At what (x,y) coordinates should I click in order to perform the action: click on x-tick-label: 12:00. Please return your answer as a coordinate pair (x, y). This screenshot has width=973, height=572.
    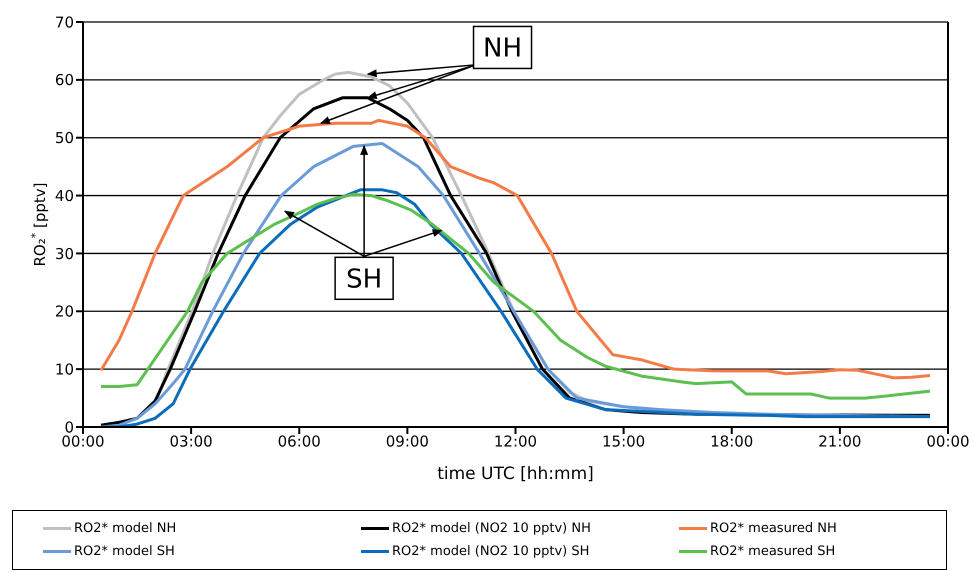
    Looking at the image, I should click on (516, 441).